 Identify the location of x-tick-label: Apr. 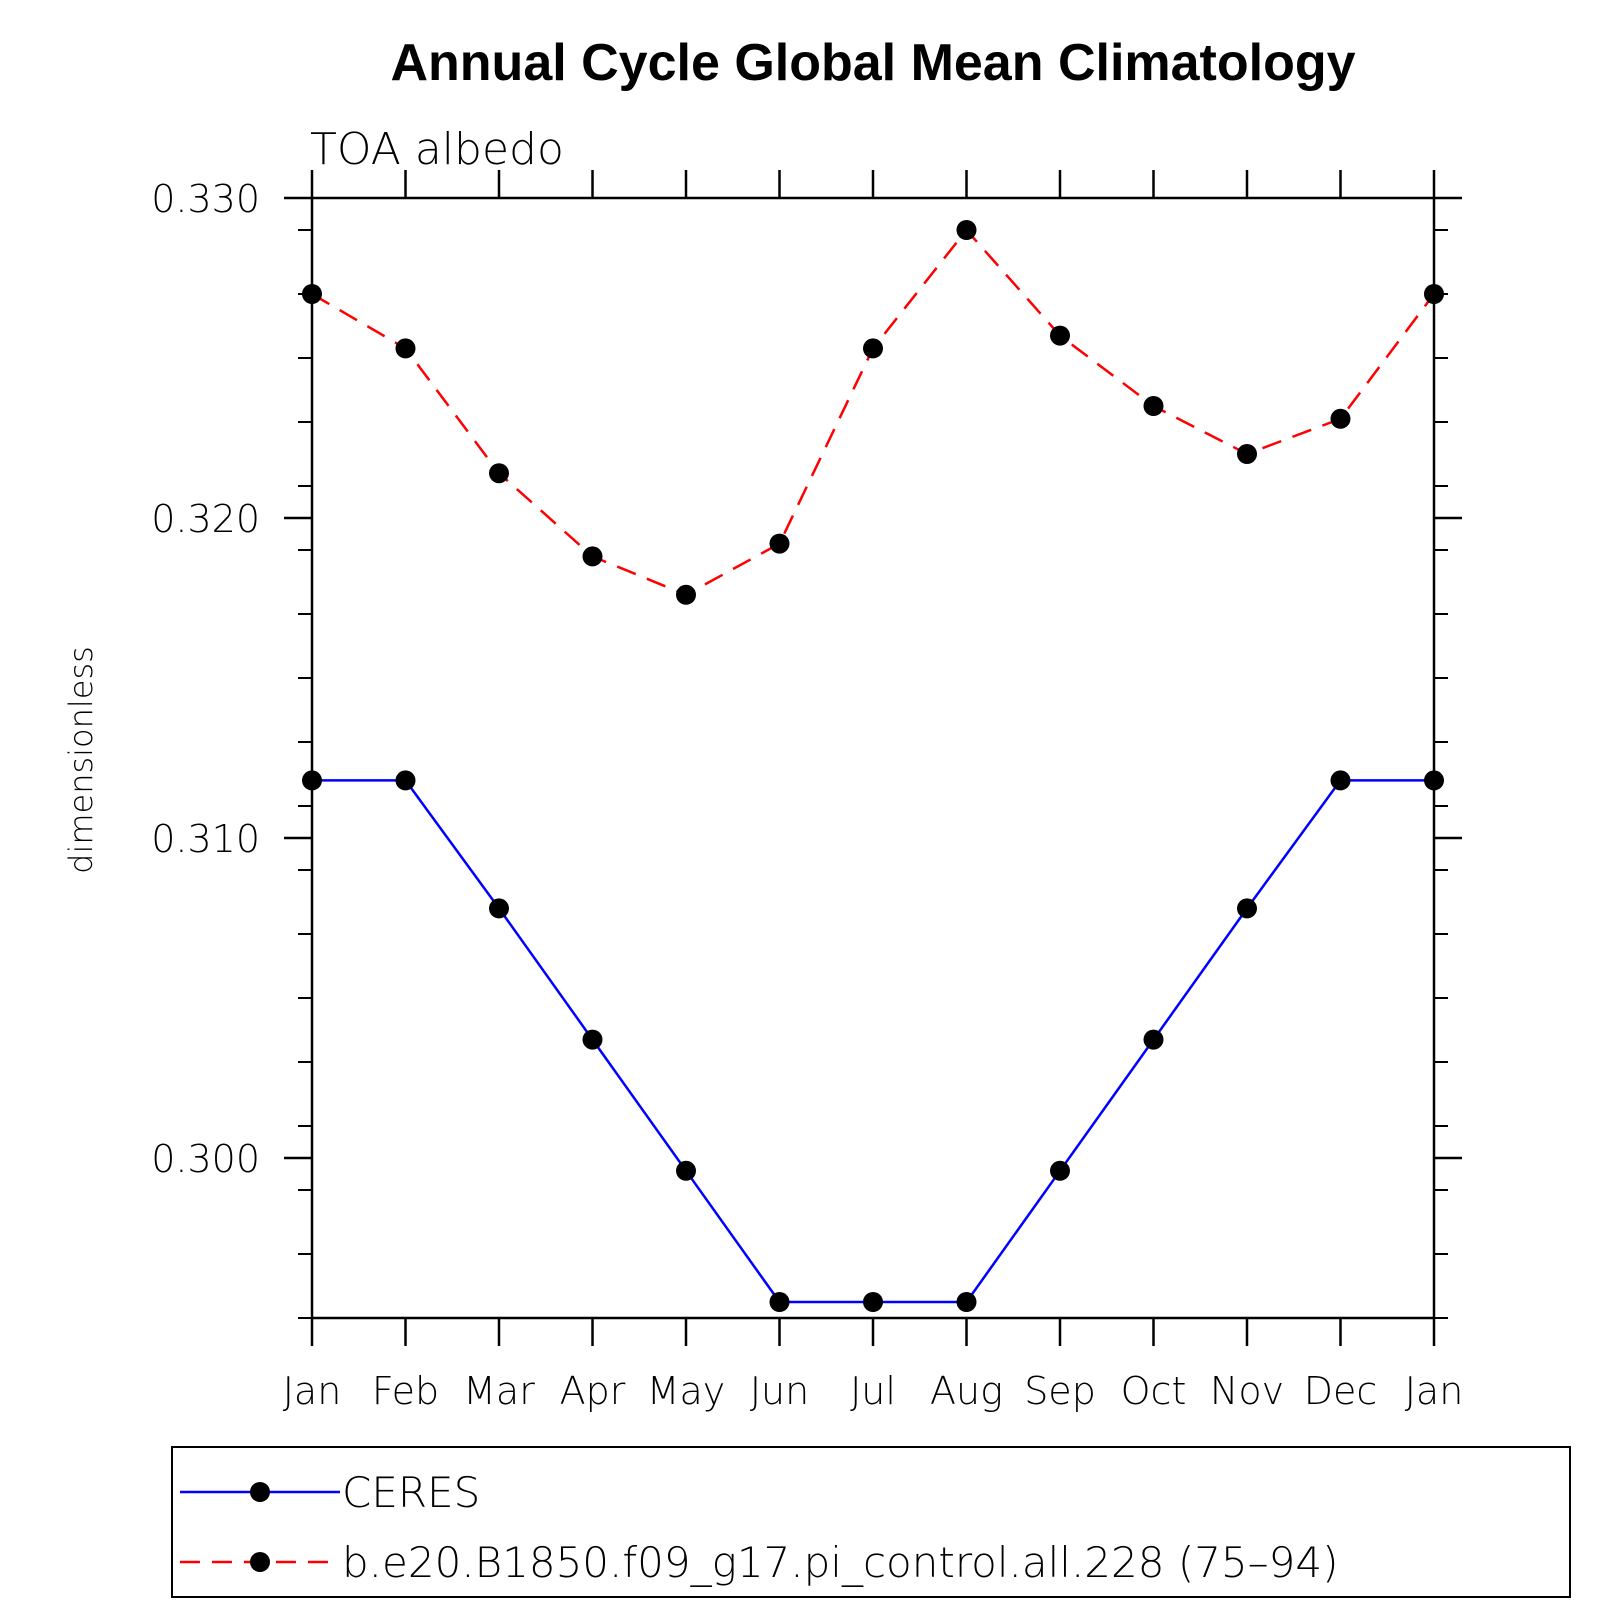
(593, 1391).